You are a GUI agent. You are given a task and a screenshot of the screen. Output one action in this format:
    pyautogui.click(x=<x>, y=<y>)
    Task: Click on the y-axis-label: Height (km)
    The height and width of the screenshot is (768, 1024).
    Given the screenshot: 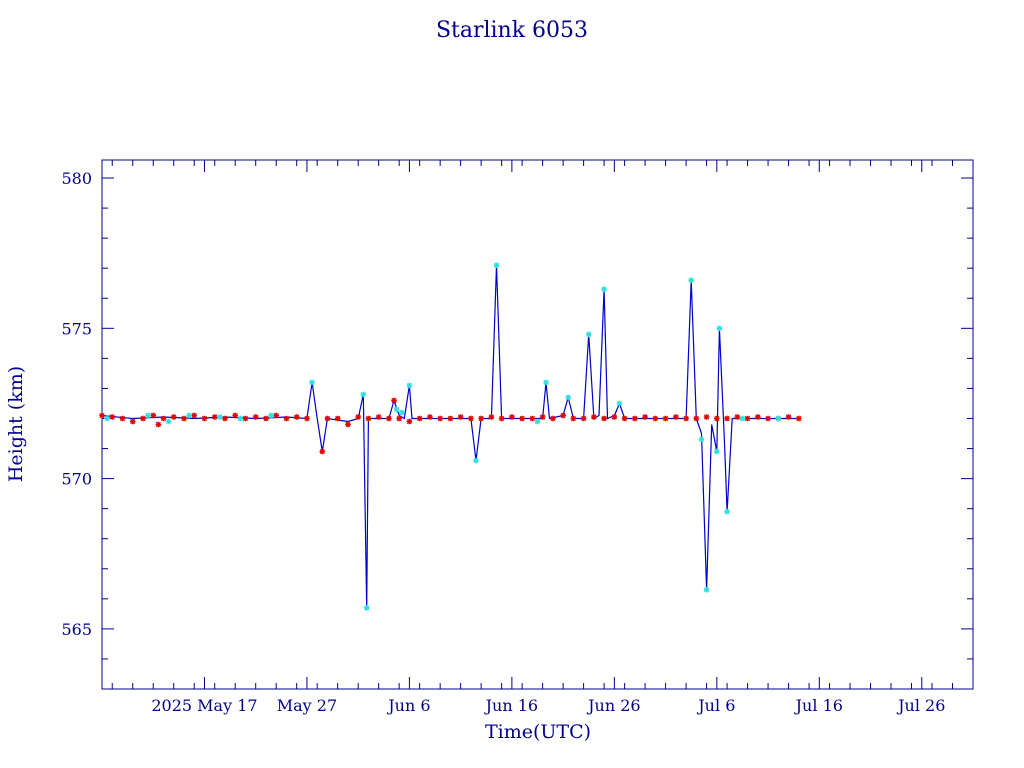 What is the action you would take?
    pyautogui.click(x=16, y=424)
    